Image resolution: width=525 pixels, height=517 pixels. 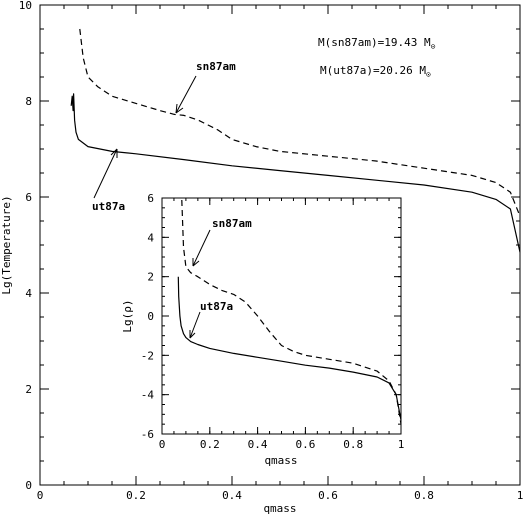 I want to click on main-annotation-sn87am: sn87am, so click(x=216, y=66).